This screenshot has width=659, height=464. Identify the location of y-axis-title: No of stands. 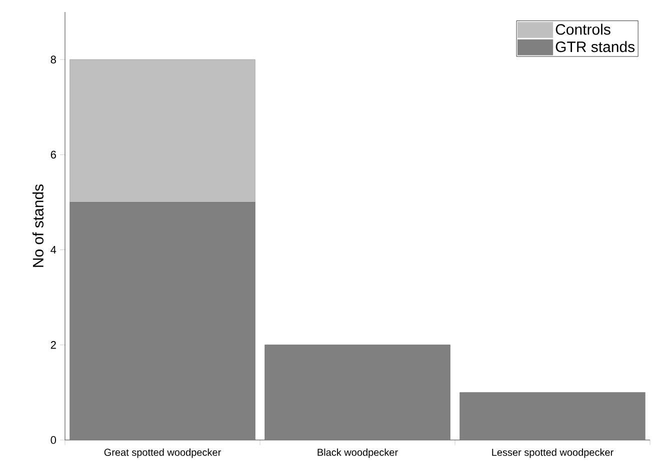
(38, 225).